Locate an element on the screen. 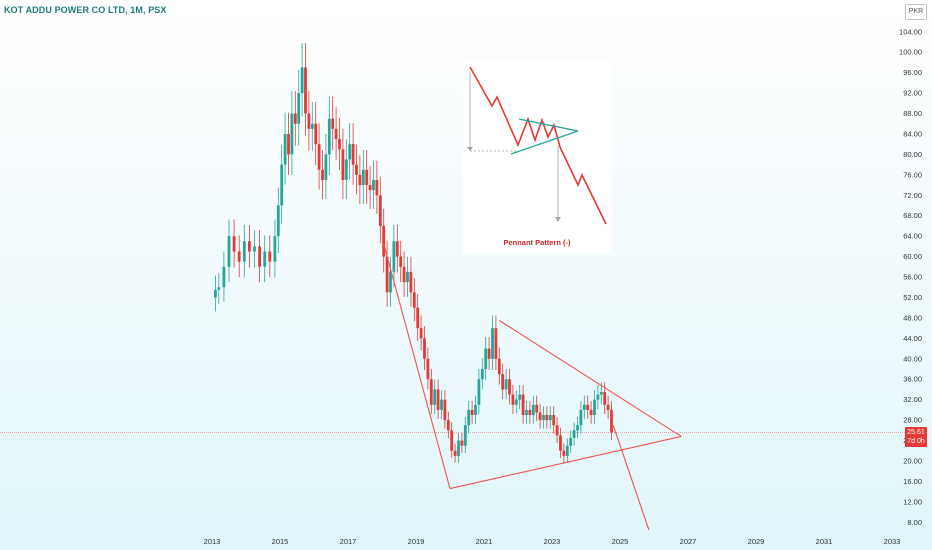  y-tick-label: 104.00 is located at coordinates (910, 31).